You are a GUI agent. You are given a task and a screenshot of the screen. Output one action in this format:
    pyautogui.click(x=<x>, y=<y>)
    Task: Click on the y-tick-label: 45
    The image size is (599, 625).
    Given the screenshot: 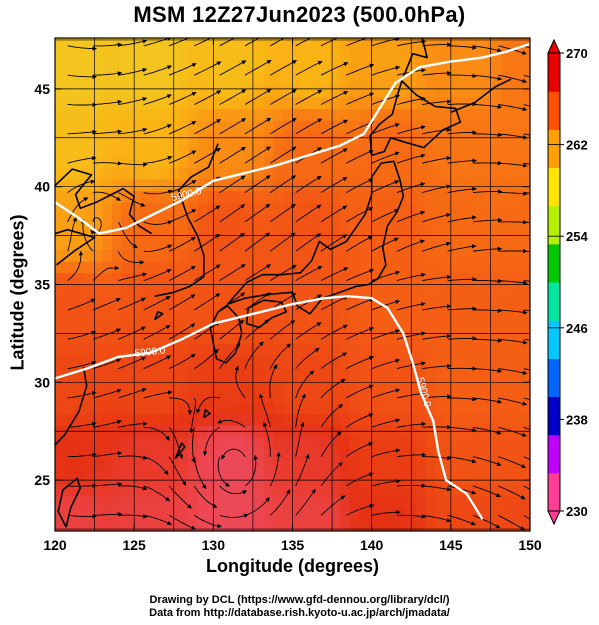 What is the action you would take?
    pyautogui.click(x=42, y=89)
    